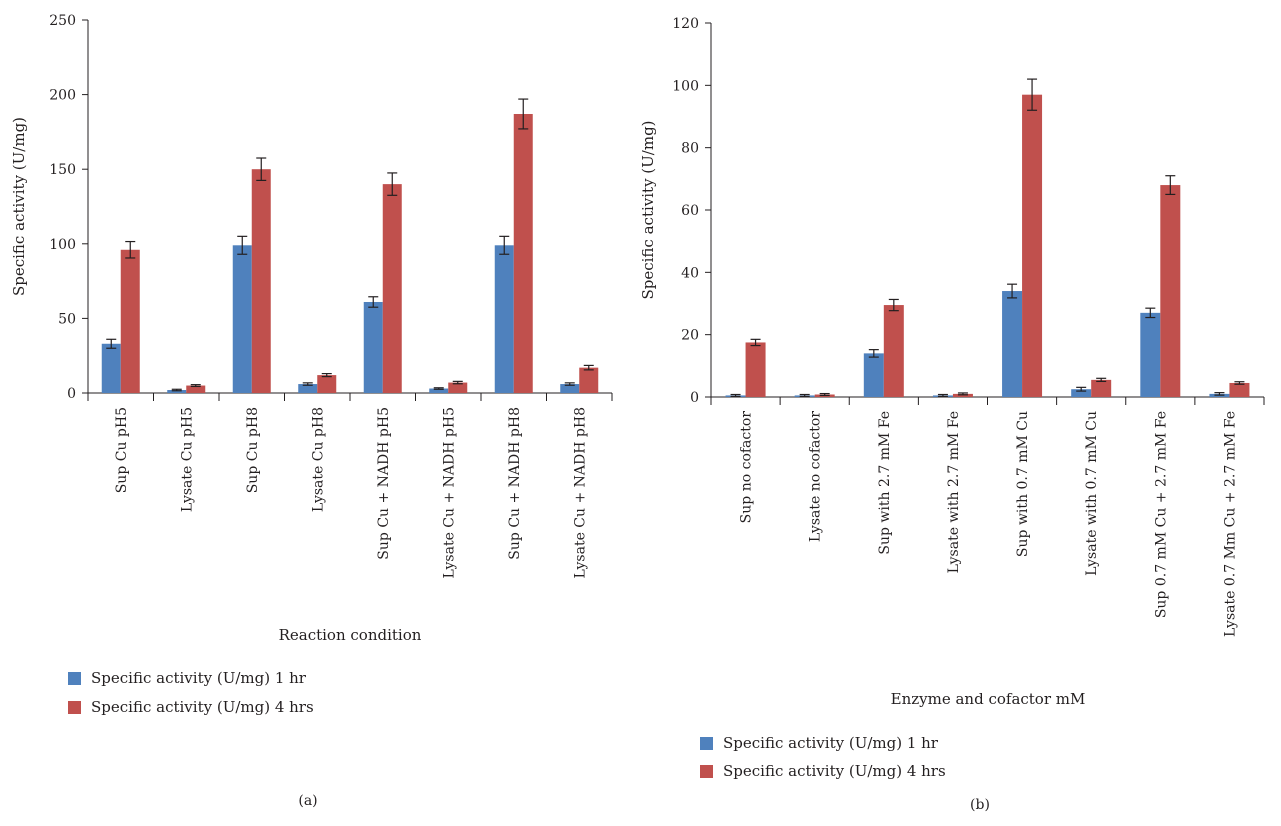 The height and width of the screenshot is (826, 1281). I want to click on y-tick-label: 200, so click(62, 96).